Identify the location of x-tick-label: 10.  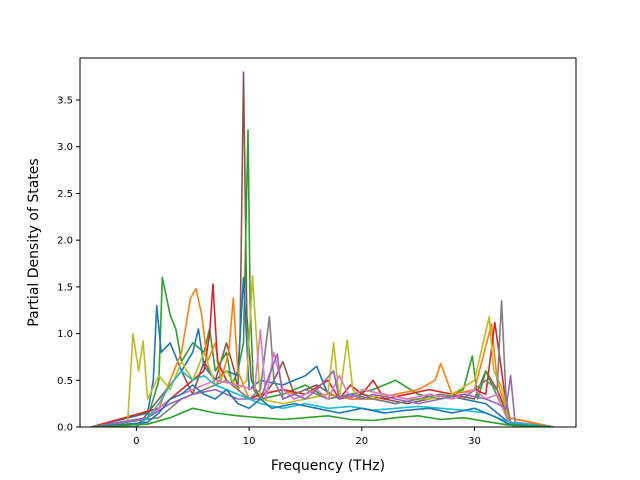
(249, 441).